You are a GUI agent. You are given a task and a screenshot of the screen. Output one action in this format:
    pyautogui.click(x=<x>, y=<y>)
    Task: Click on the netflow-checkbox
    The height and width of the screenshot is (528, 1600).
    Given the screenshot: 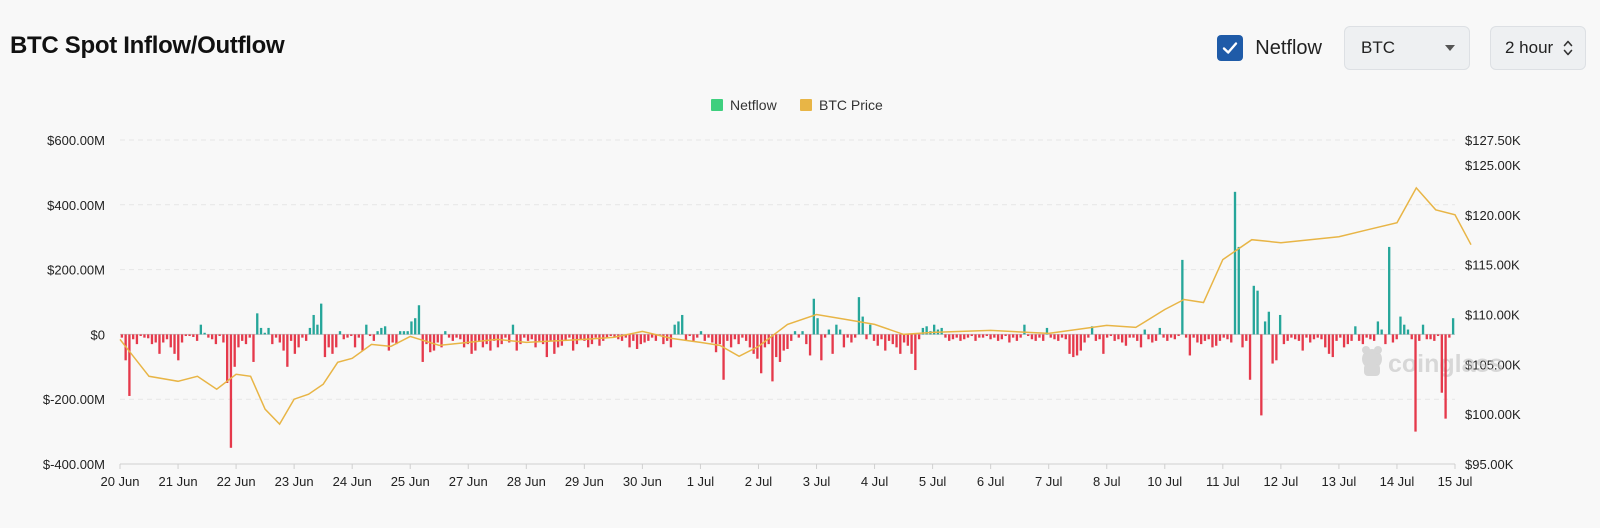 What is the action you would take?
    pyautogui.click(x=1230, y=48)
    